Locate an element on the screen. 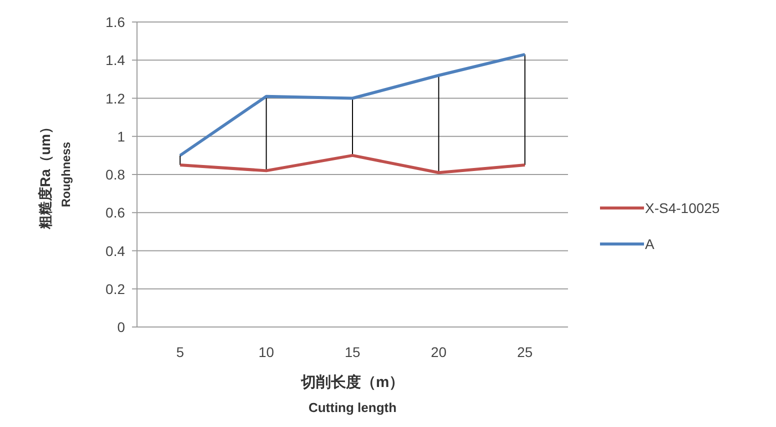 Image resolution: width=776 pixels, height=427 pixels. y-tick-label: 1.4 is located at coordinates (116, 60).